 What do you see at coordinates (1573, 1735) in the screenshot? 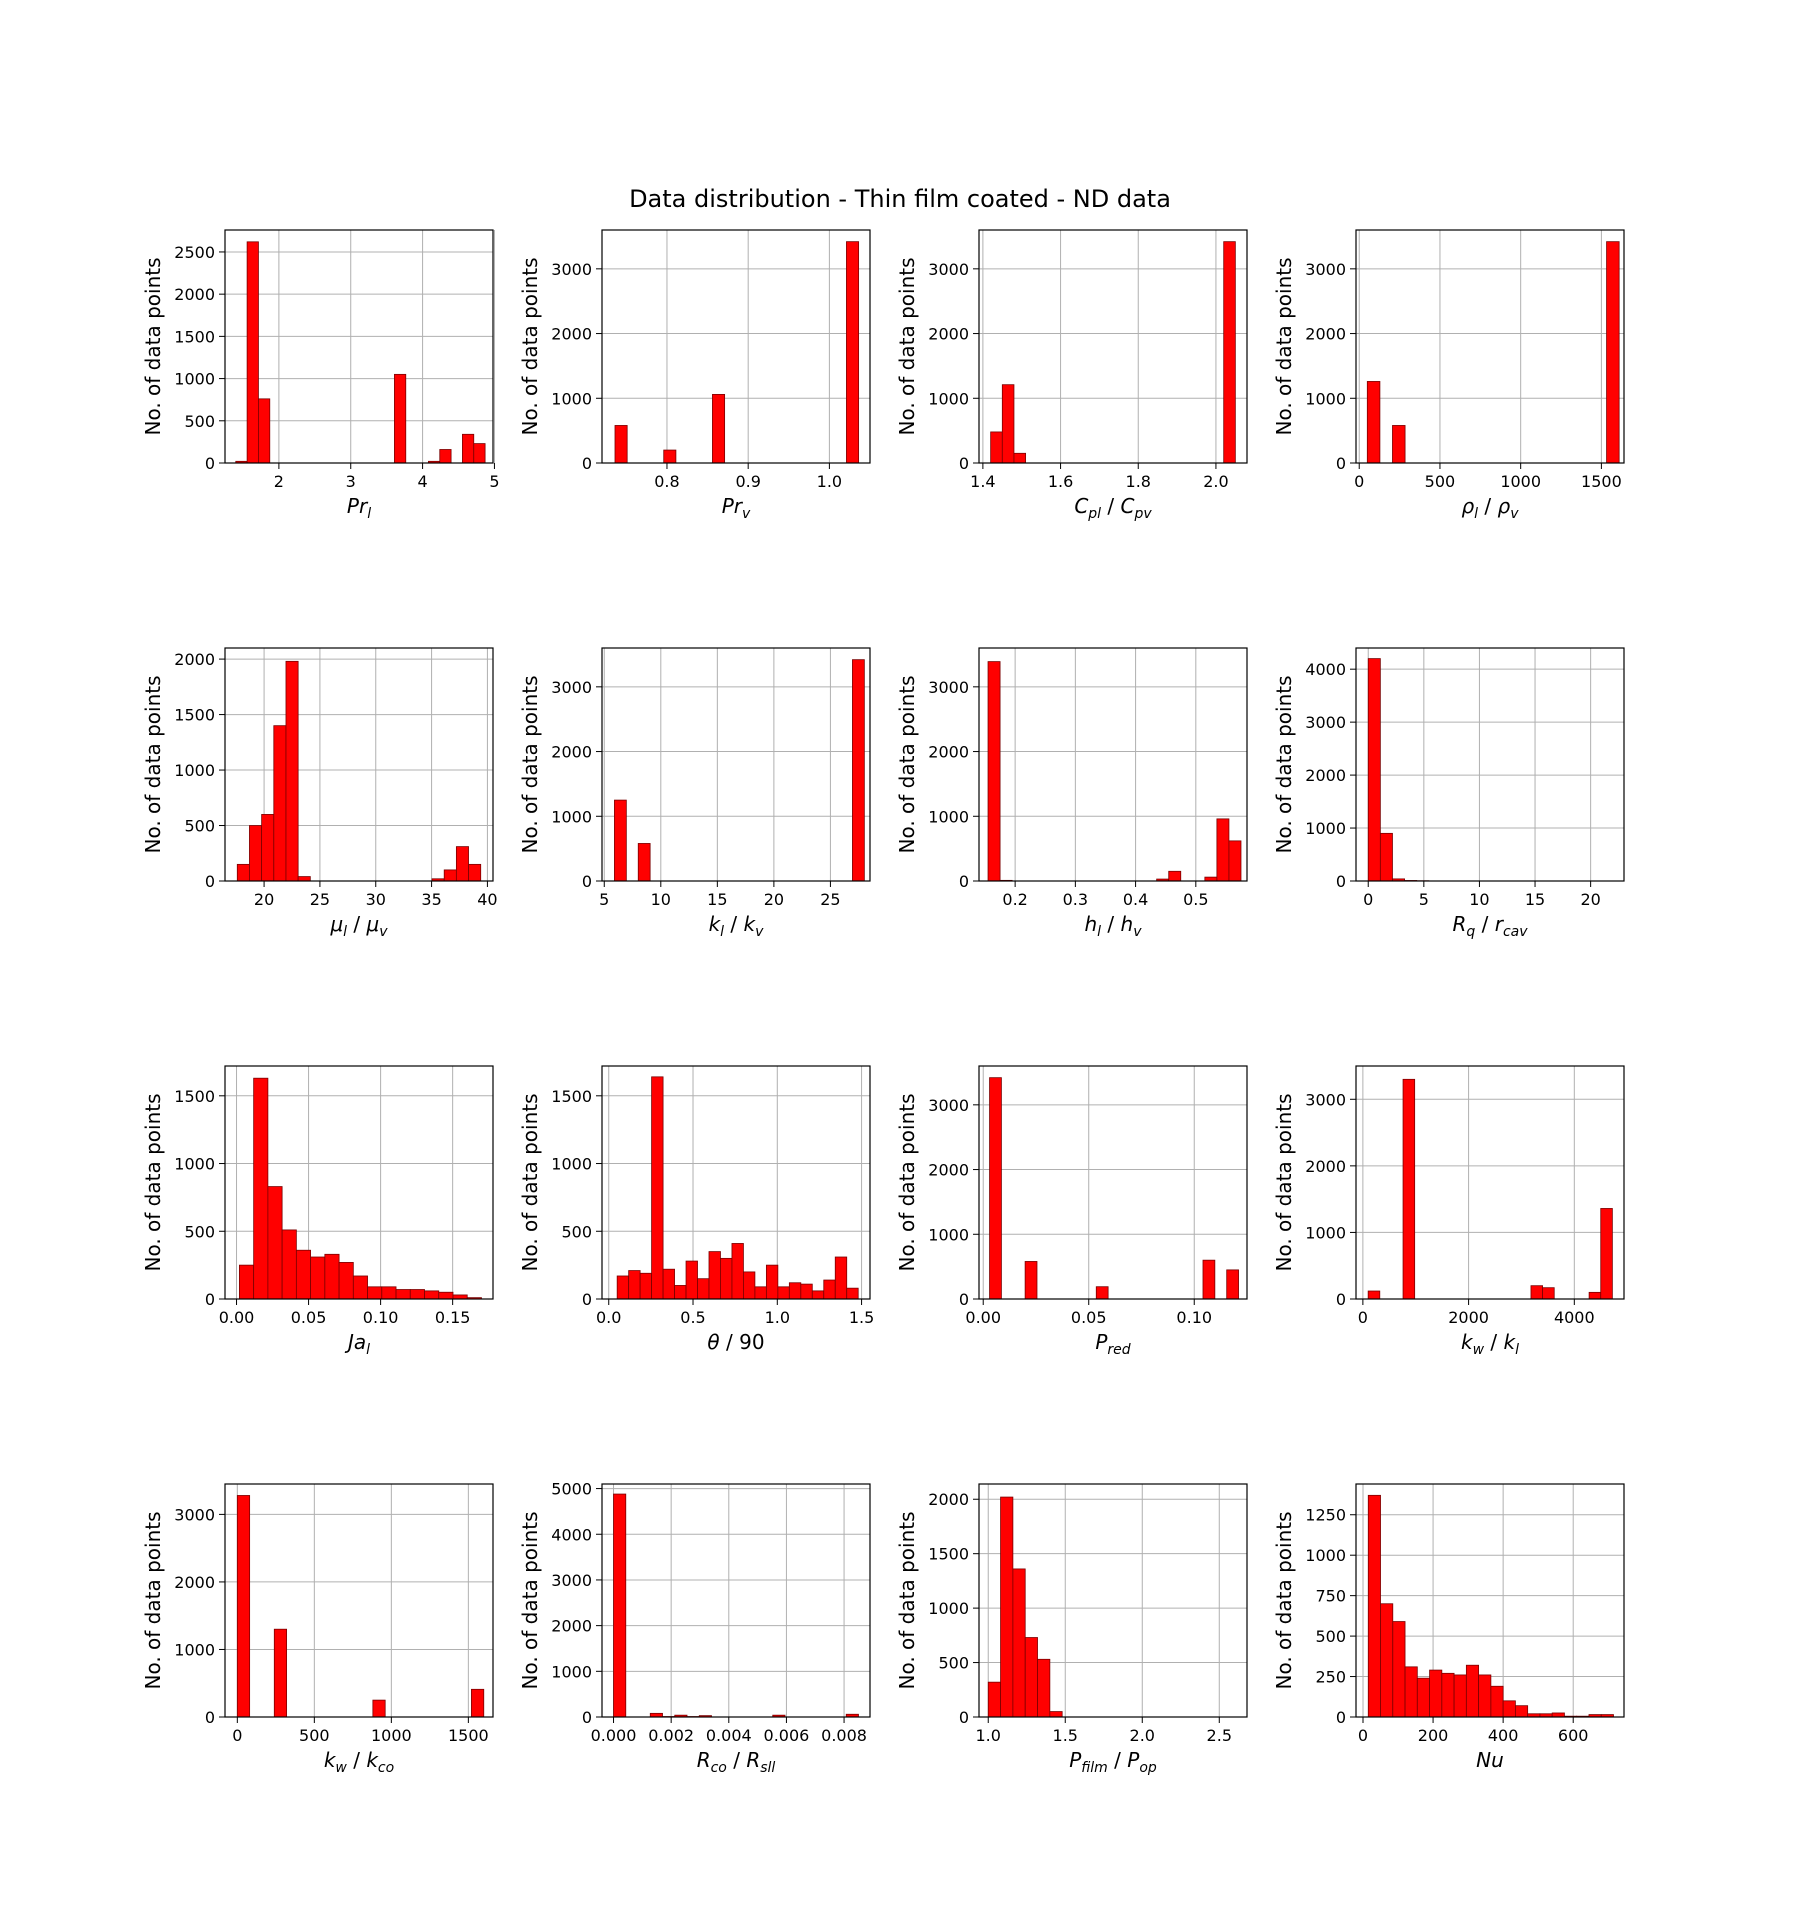
I see `x-tick-label: 600` at bounding box center [1573, 1735].